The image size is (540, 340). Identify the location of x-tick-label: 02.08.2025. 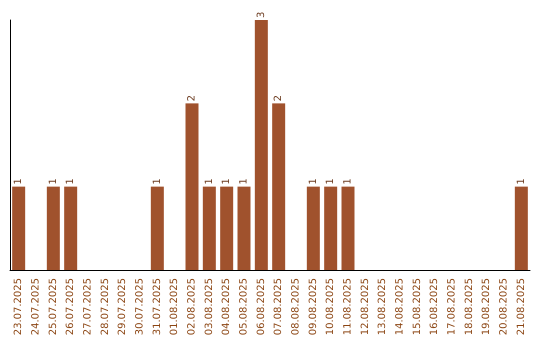
(192, 307).